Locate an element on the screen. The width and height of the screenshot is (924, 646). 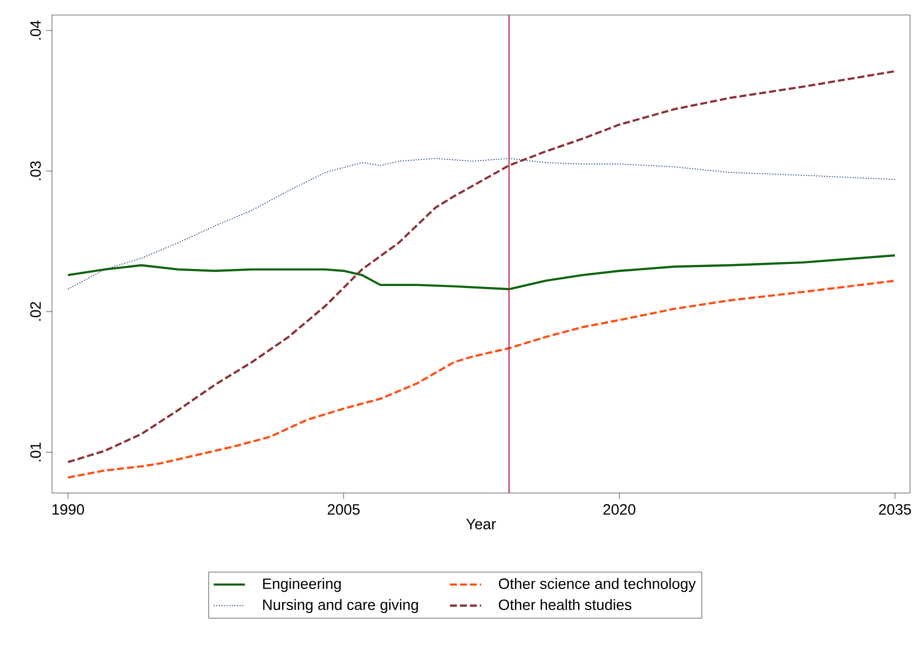
x-tick-label: 1990 is located at coordinates (68, 509).